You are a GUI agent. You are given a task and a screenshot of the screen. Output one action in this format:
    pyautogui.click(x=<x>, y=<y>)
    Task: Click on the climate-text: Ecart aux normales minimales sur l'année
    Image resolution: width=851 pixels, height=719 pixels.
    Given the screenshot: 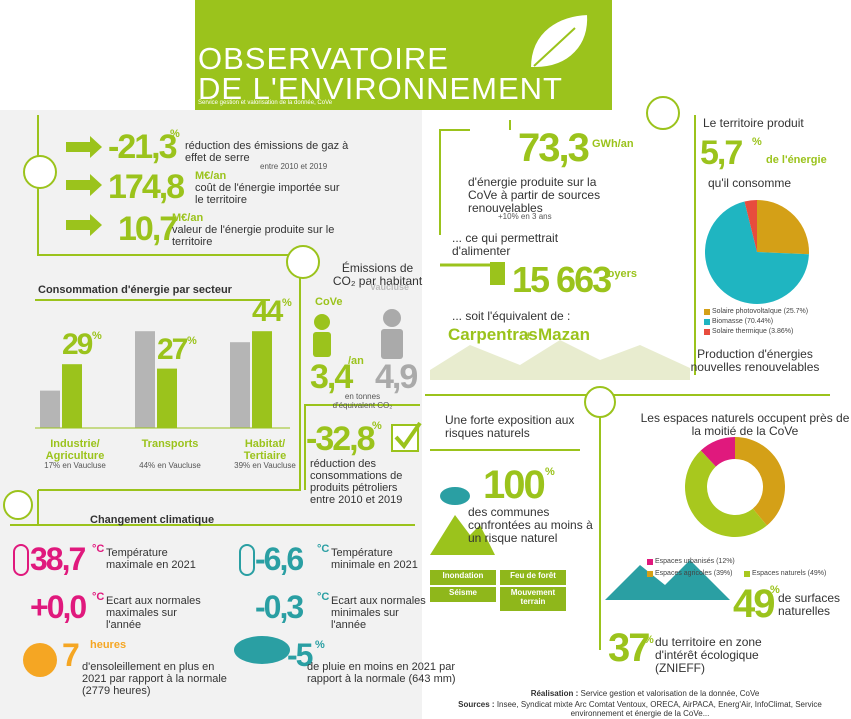 What is the action you would take?
    pyautogui.click(x=378, y=613)
    